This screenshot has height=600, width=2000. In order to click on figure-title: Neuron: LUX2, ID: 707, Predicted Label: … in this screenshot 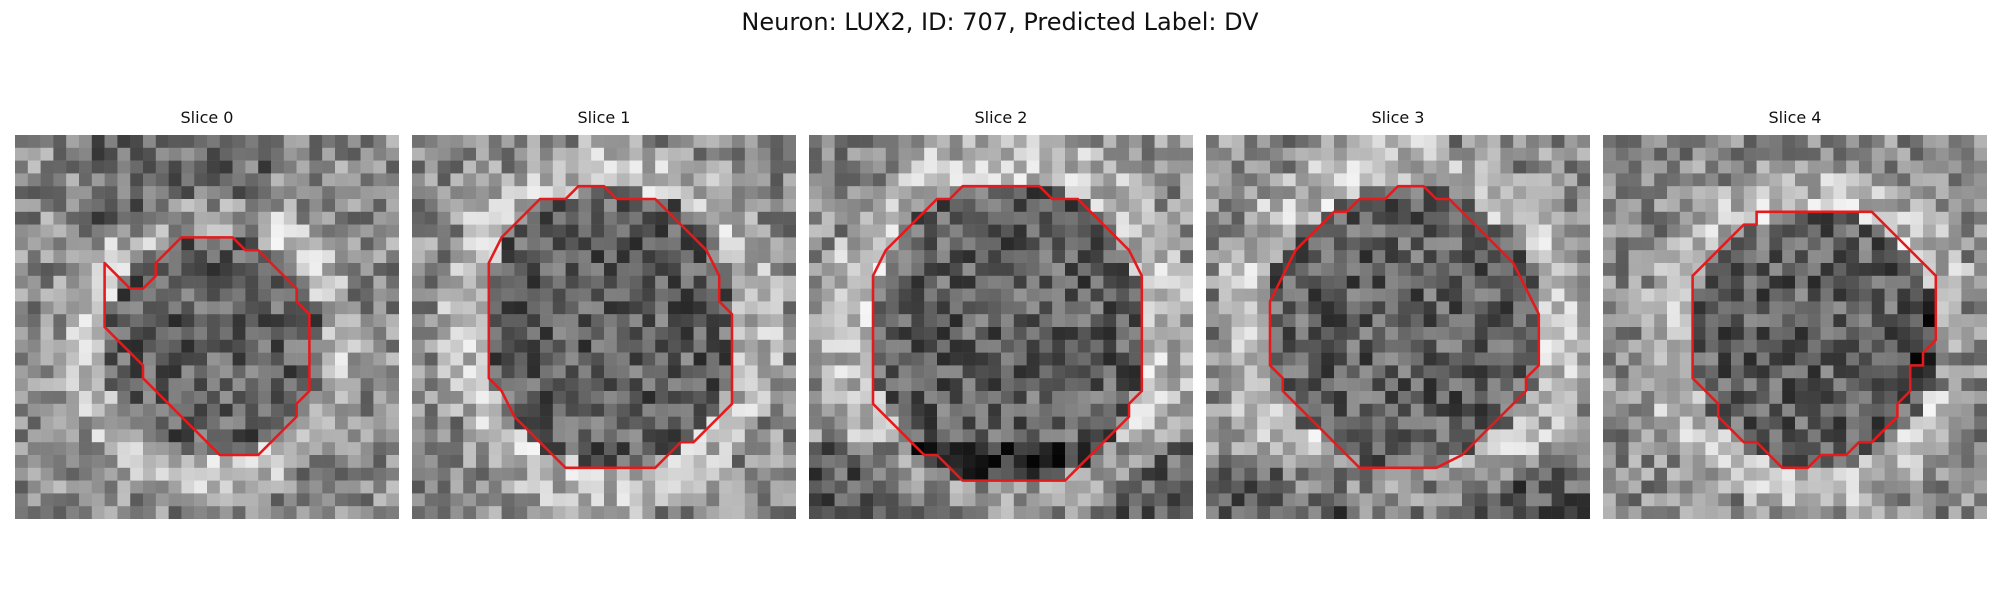, I will do `click(1000, 22)`.